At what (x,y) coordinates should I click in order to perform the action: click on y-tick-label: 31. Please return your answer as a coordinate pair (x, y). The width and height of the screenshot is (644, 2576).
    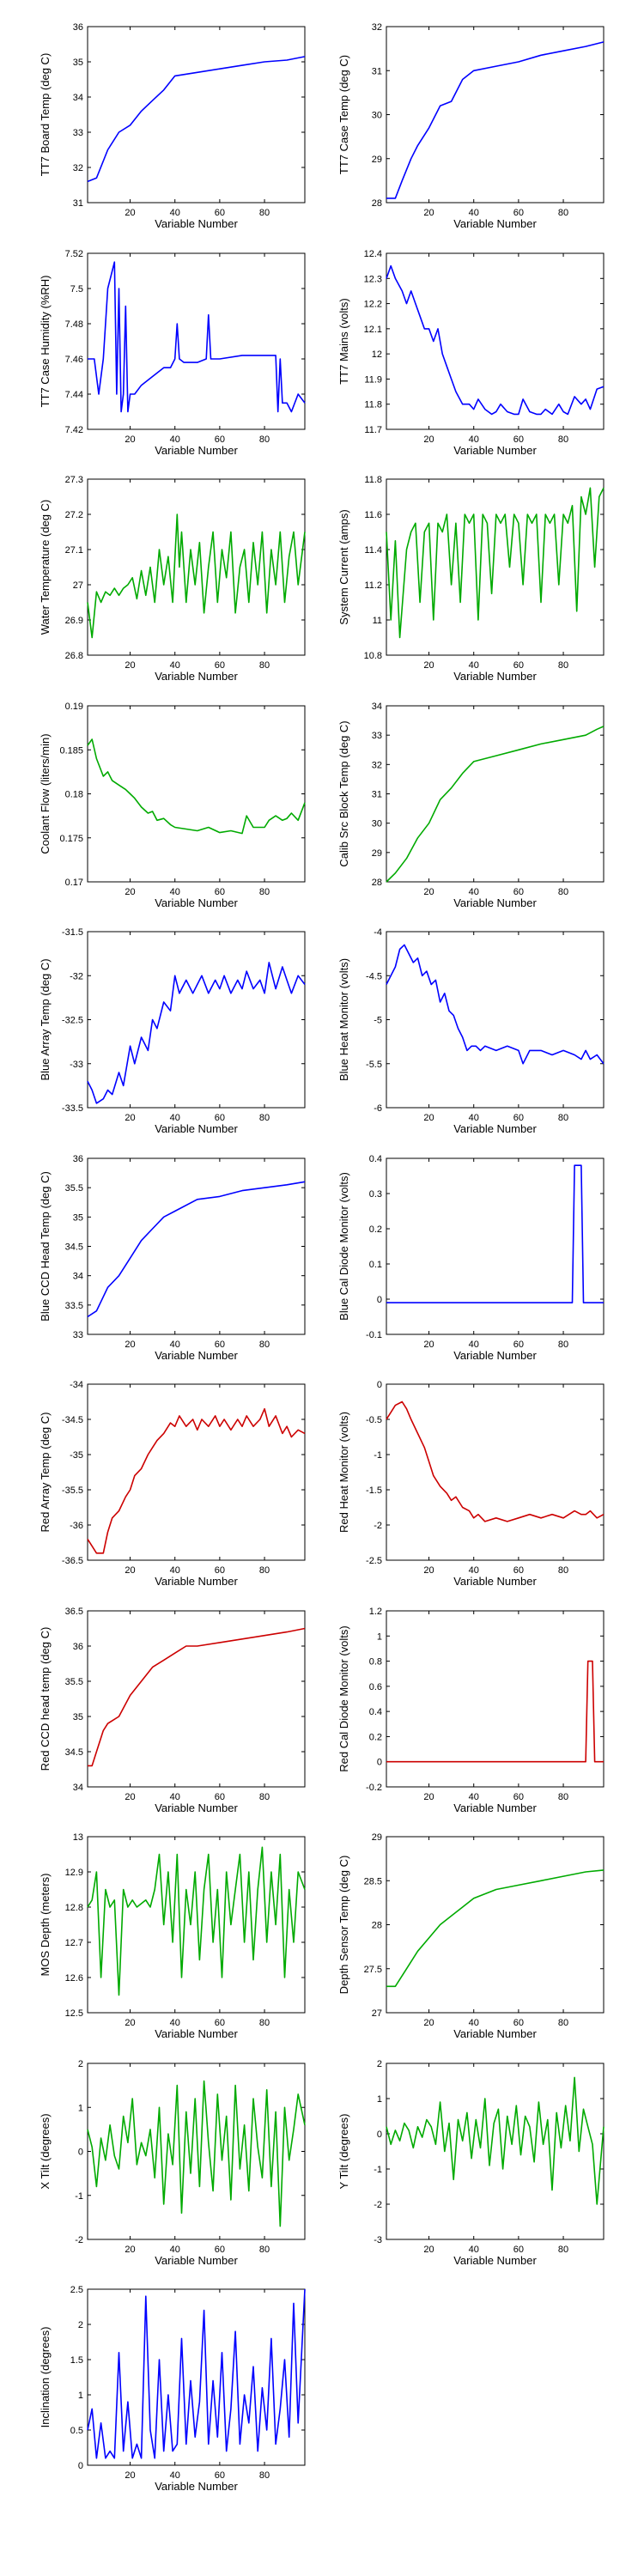
    Looking at the image, I should click on (377, 795).